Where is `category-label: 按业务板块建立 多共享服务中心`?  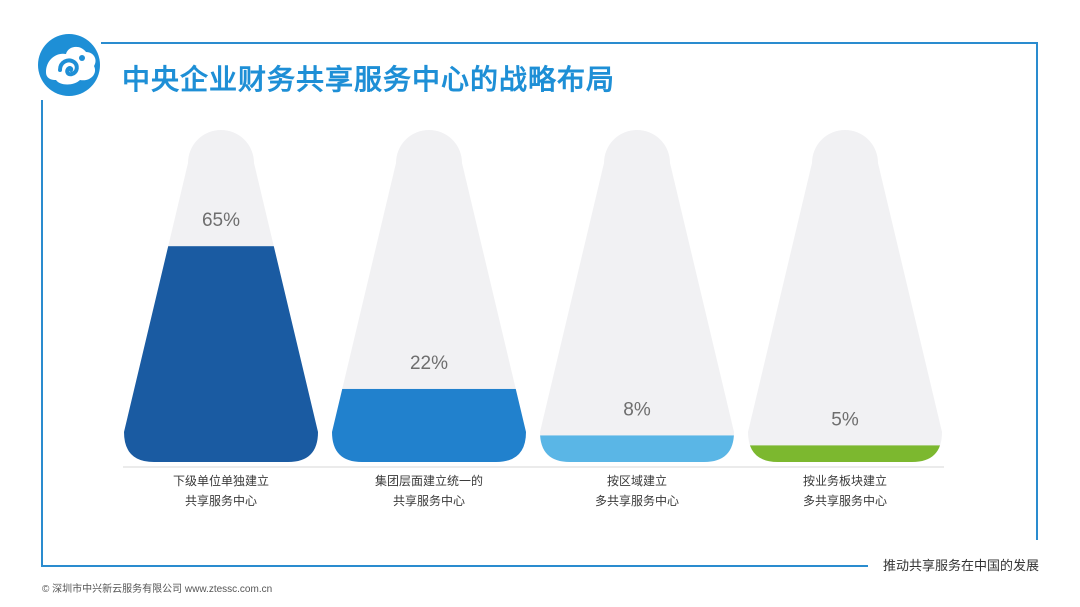 category-label: 按业务板块建立 多共享服务中心 is located at coordinates (845, 491).